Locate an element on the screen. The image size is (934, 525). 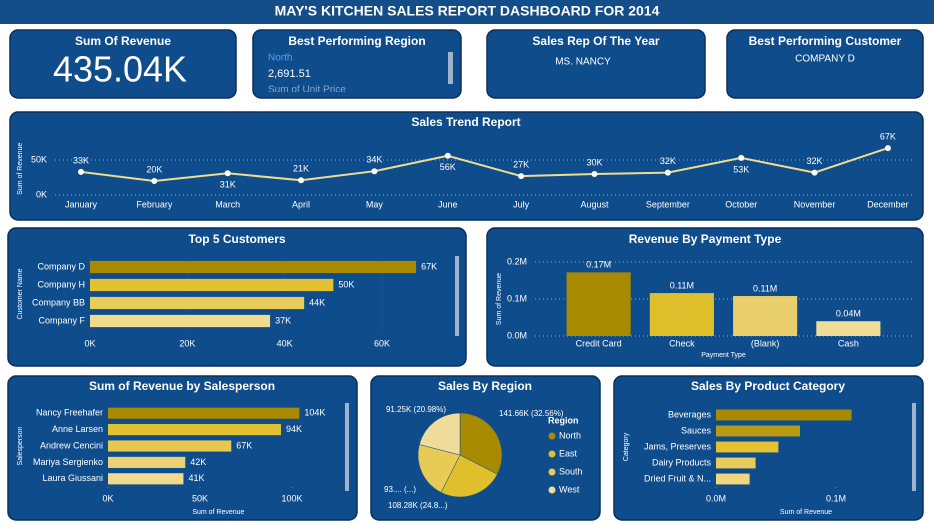
line is located at coordinates (484, 165).